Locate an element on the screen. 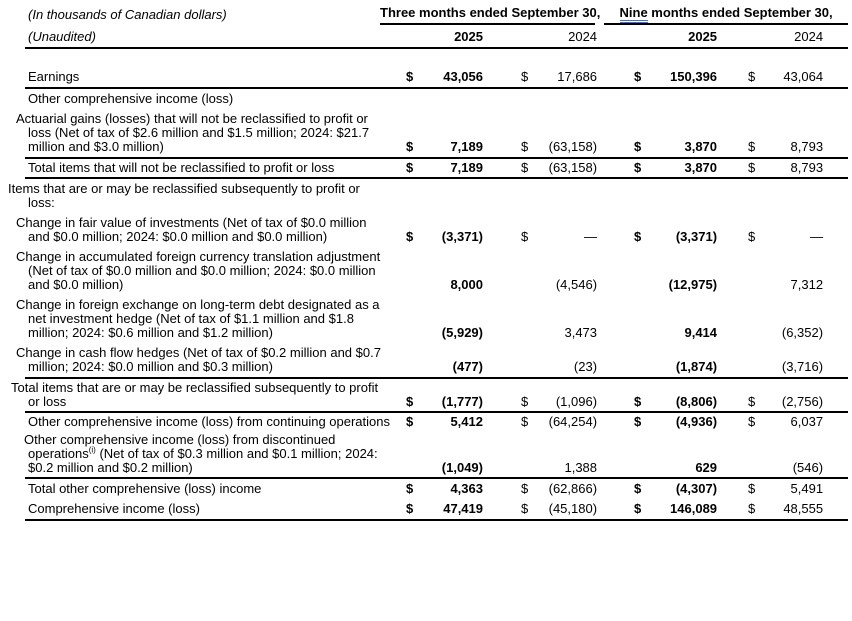  row-label: Other comprehensive income (loss) is located at coordinates (207, 98).